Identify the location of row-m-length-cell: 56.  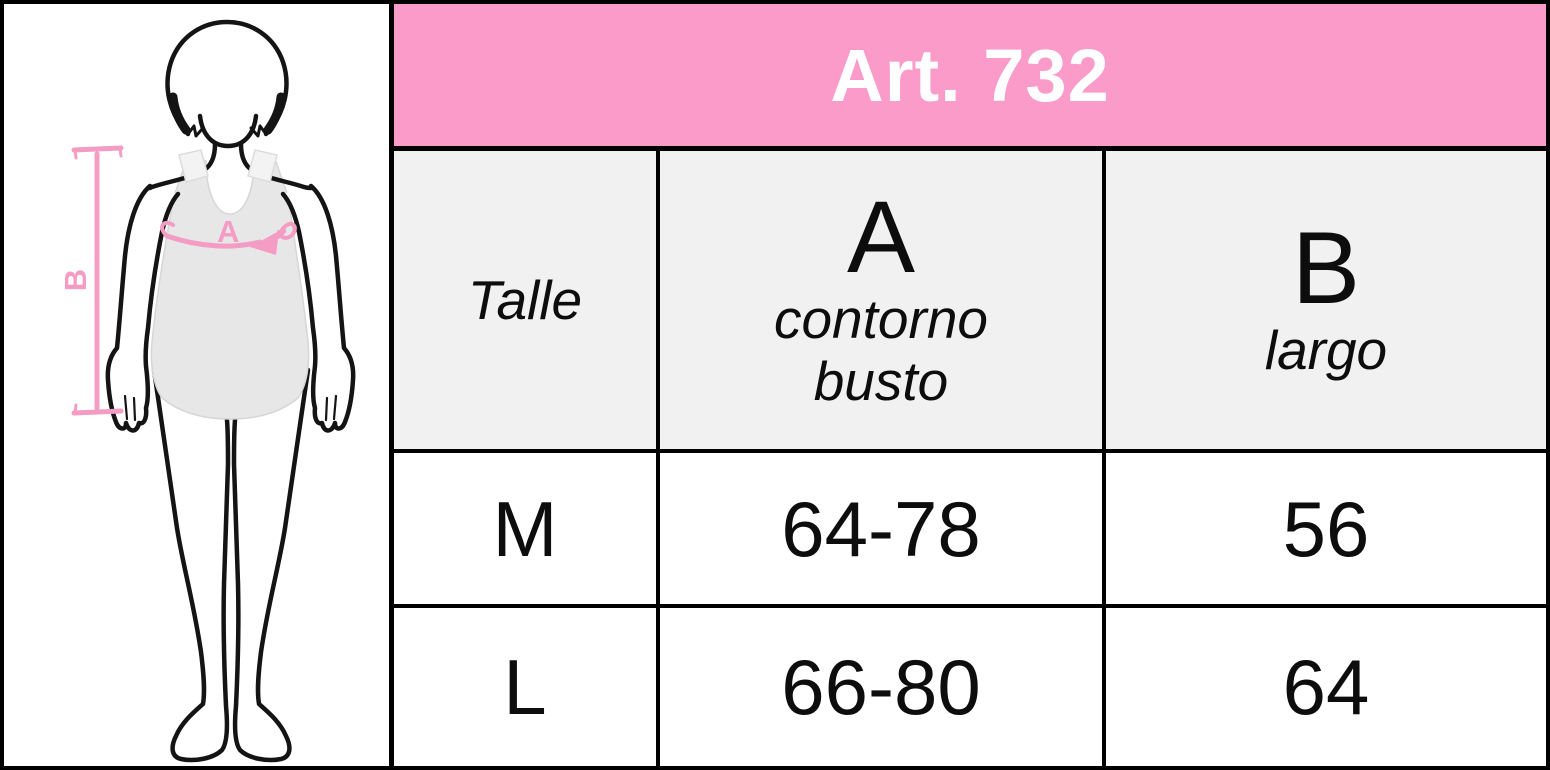
(1326, 528).